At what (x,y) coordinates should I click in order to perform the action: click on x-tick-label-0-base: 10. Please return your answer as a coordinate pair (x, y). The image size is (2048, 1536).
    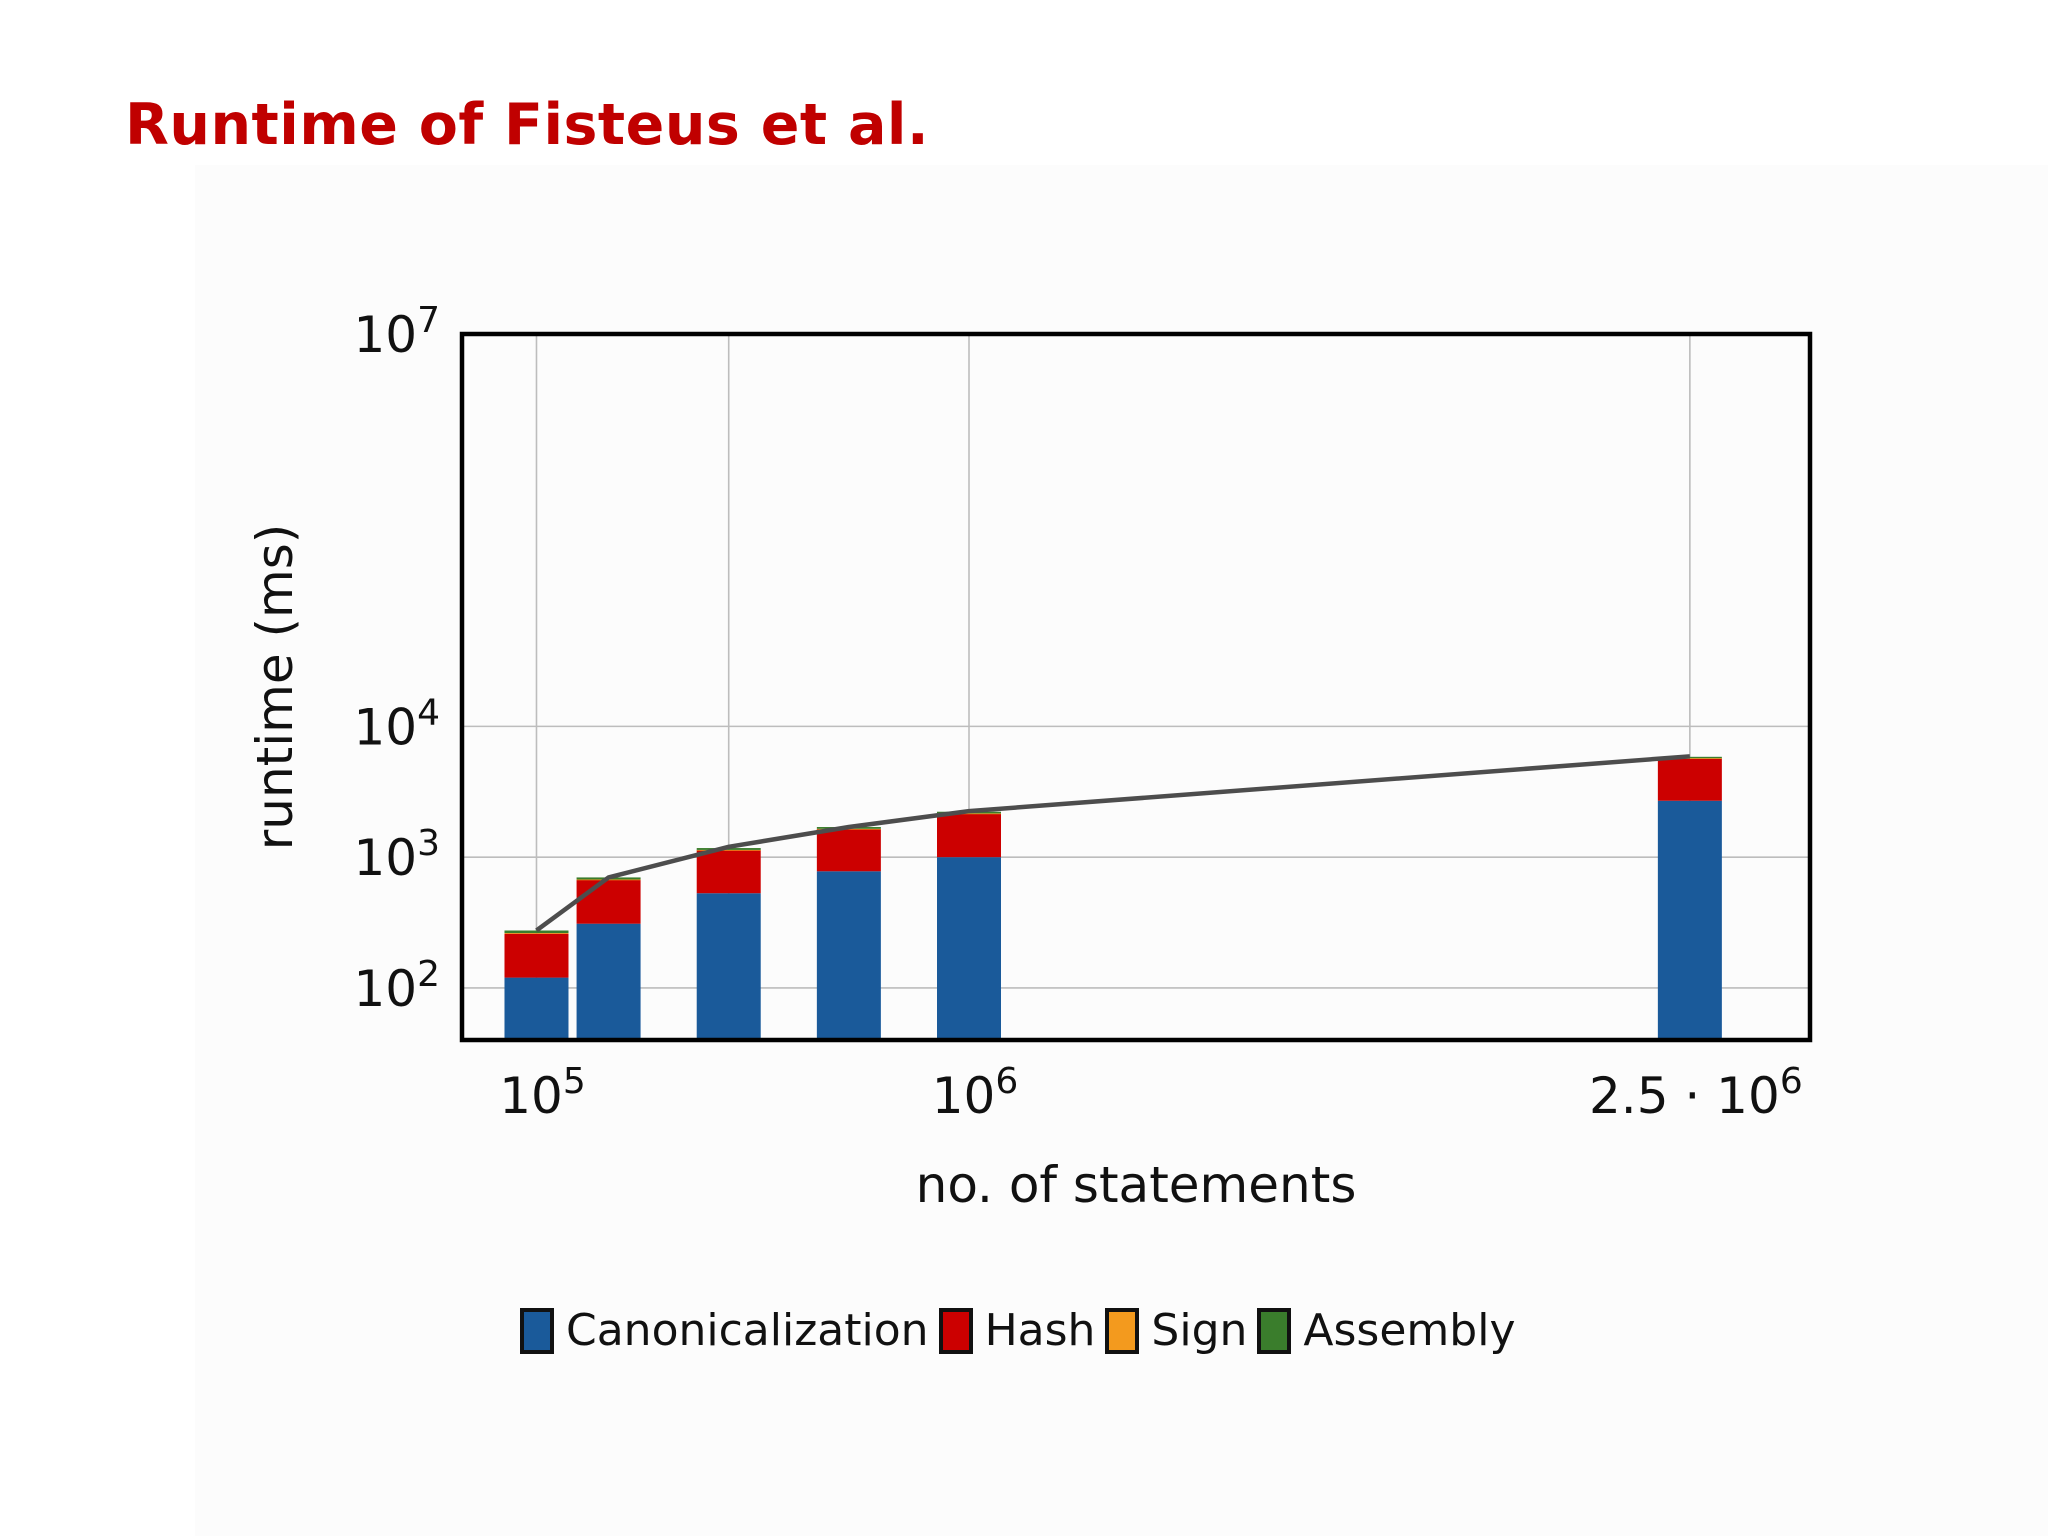
    Looking at the image, I should click on (531, 1096).